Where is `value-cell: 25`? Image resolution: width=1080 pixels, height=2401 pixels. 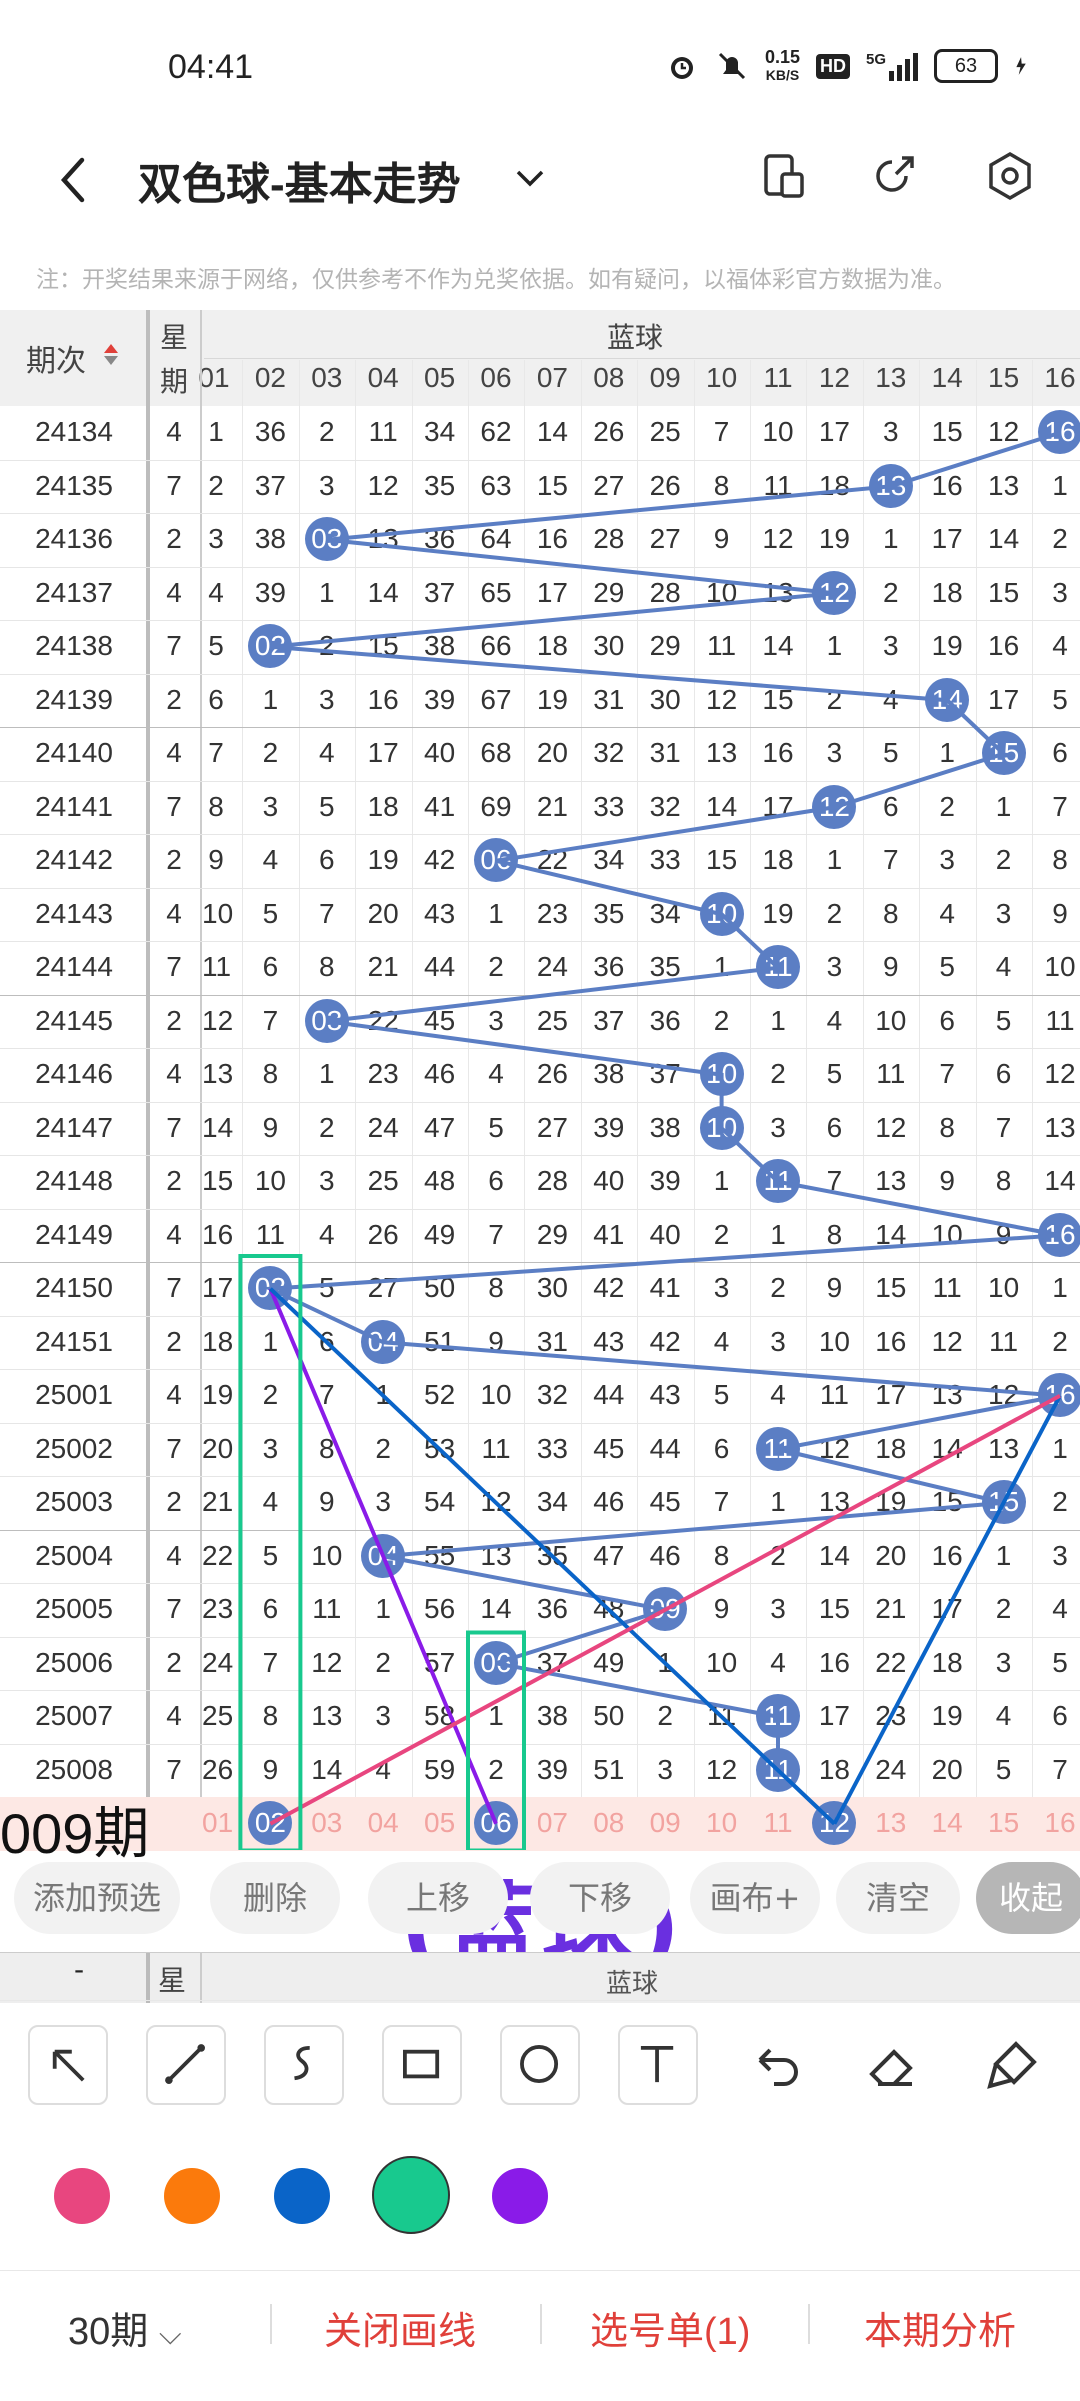
value-cell: 25 is located at coordinates (383, 1180).